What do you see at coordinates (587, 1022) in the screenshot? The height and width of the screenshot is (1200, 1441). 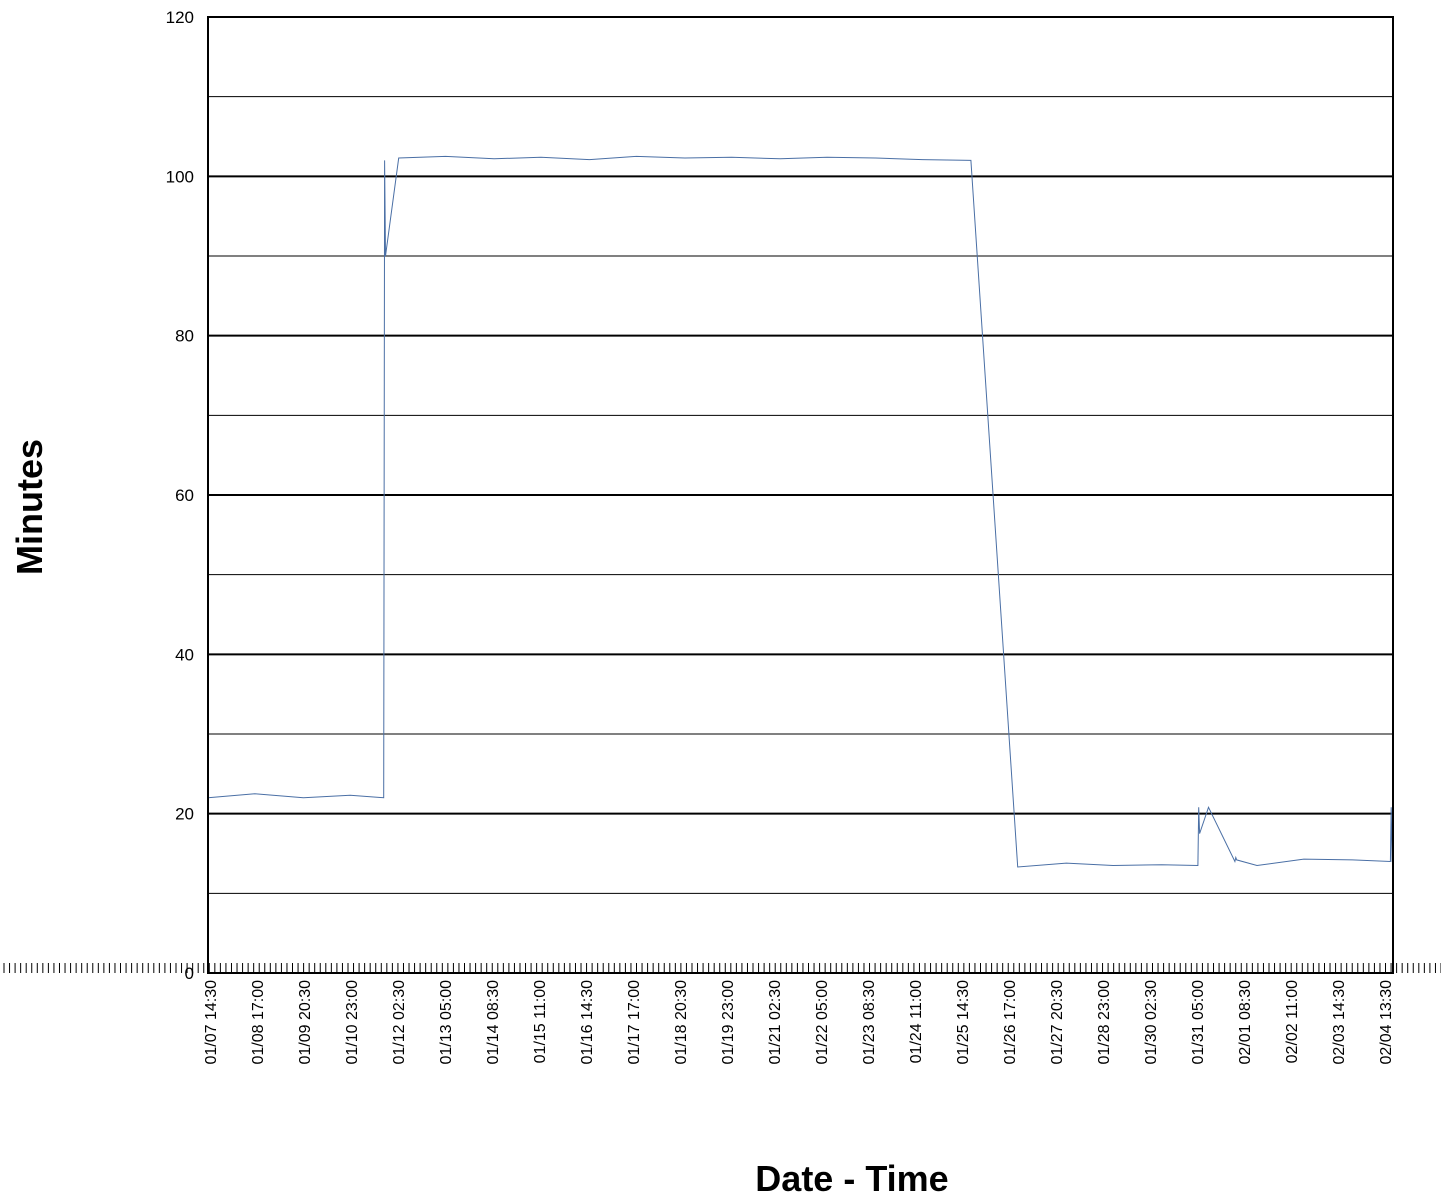 I see `x-tick-label: 01/16 14:30` at bounding box center [587, 1022].